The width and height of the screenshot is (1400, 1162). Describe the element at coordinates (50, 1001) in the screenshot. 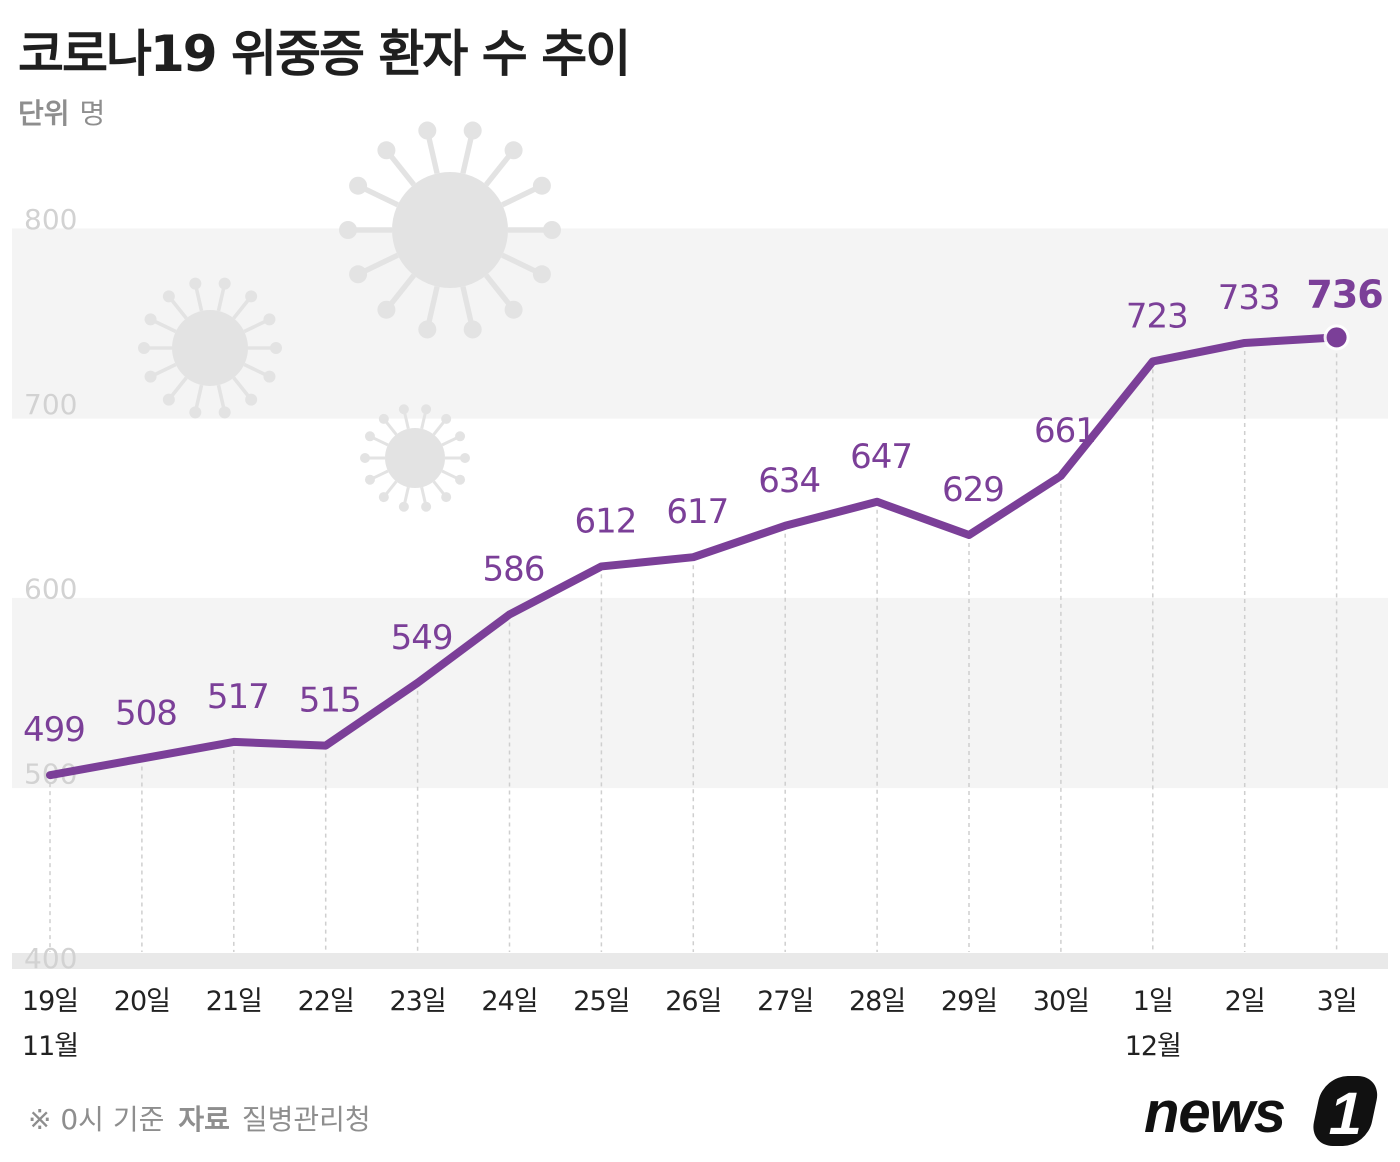

I see `x-tick-label: 19일` at that location.